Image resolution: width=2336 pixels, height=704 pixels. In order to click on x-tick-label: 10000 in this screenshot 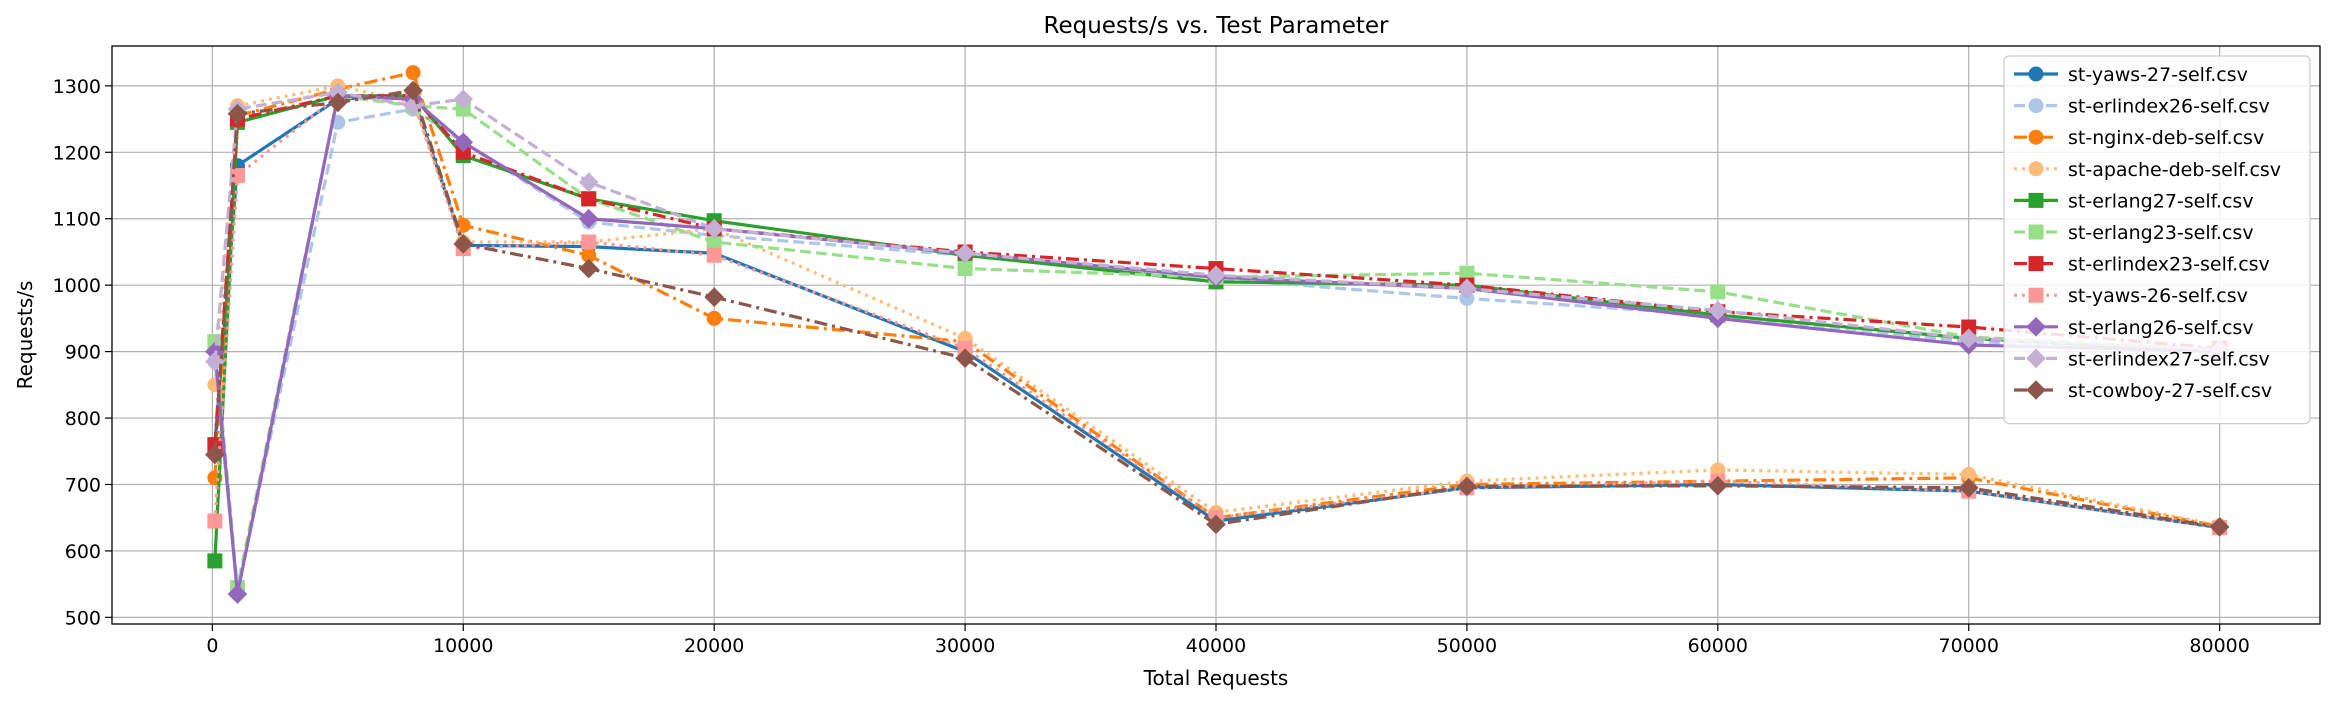, I will do `click(463, 646)`.